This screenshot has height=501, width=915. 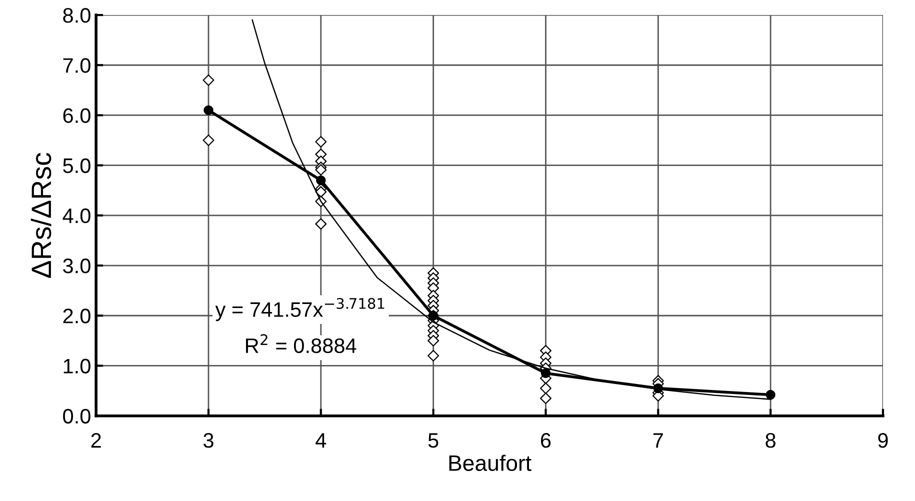 What do you see at coordinates (299, 310) in the screenshot?
I see `annotation: y = 741.57x$^{−3.7181}$` at bounding box center [299, 310].